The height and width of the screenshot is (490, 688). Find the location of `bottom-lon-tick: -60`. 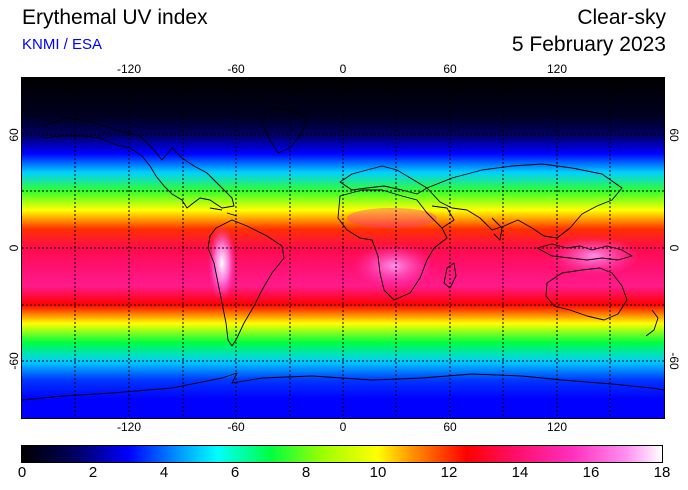

bottom-lon-tick: -60 is located at coordinates (236, 427).